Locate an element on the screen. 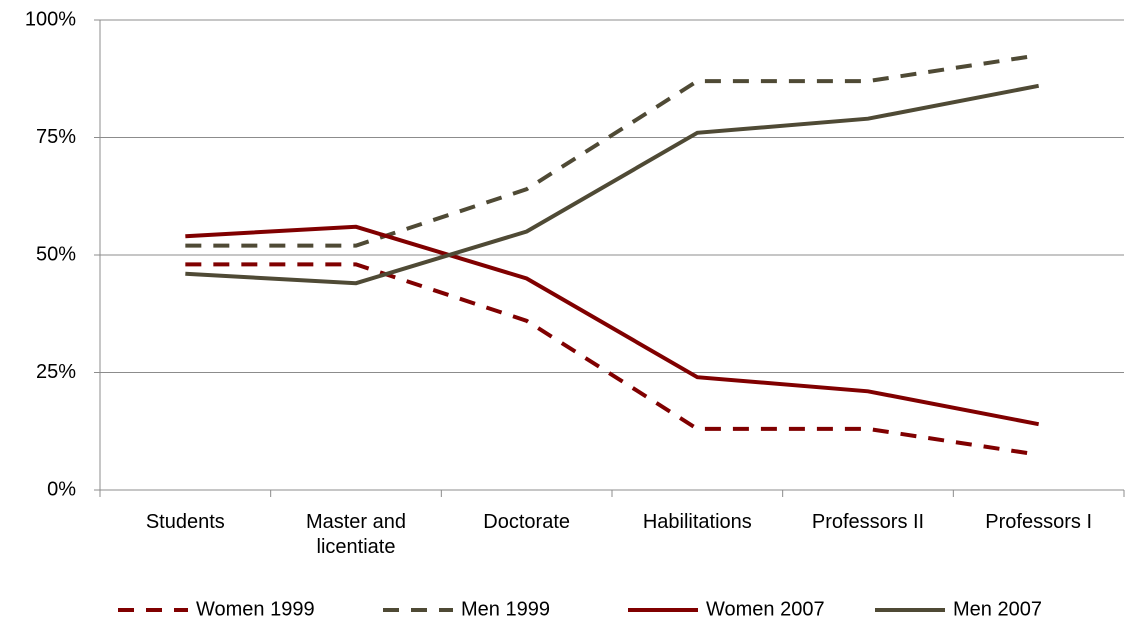 This screenshot has height=624, width=1126. legend-label: Men 2007 is located at coordinates (997, 609).